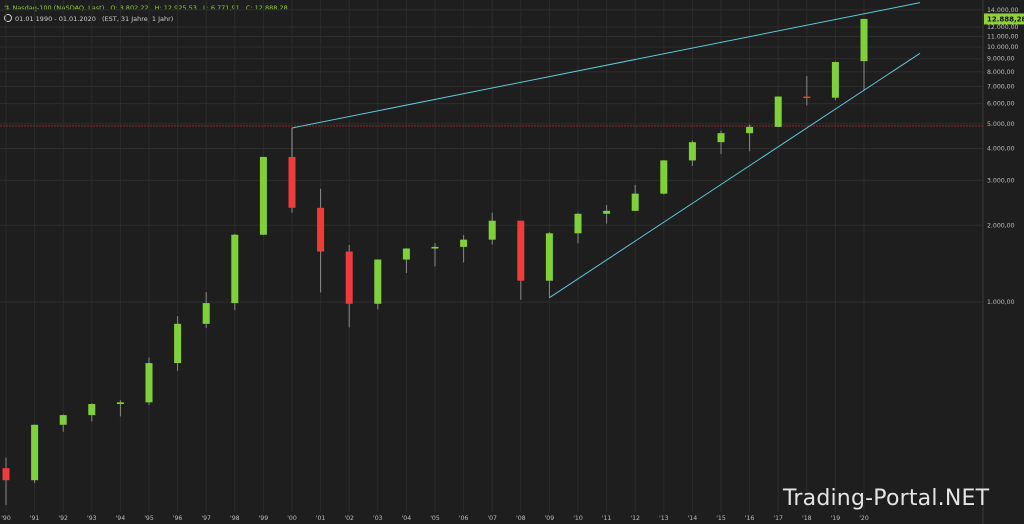 Image resolution: width=1024 pixels, height=524 pixels. What do you see at coordinates (778, 518) in the screenshot?
I see `x-tick-label: '17` at bounding box center [778, 518].